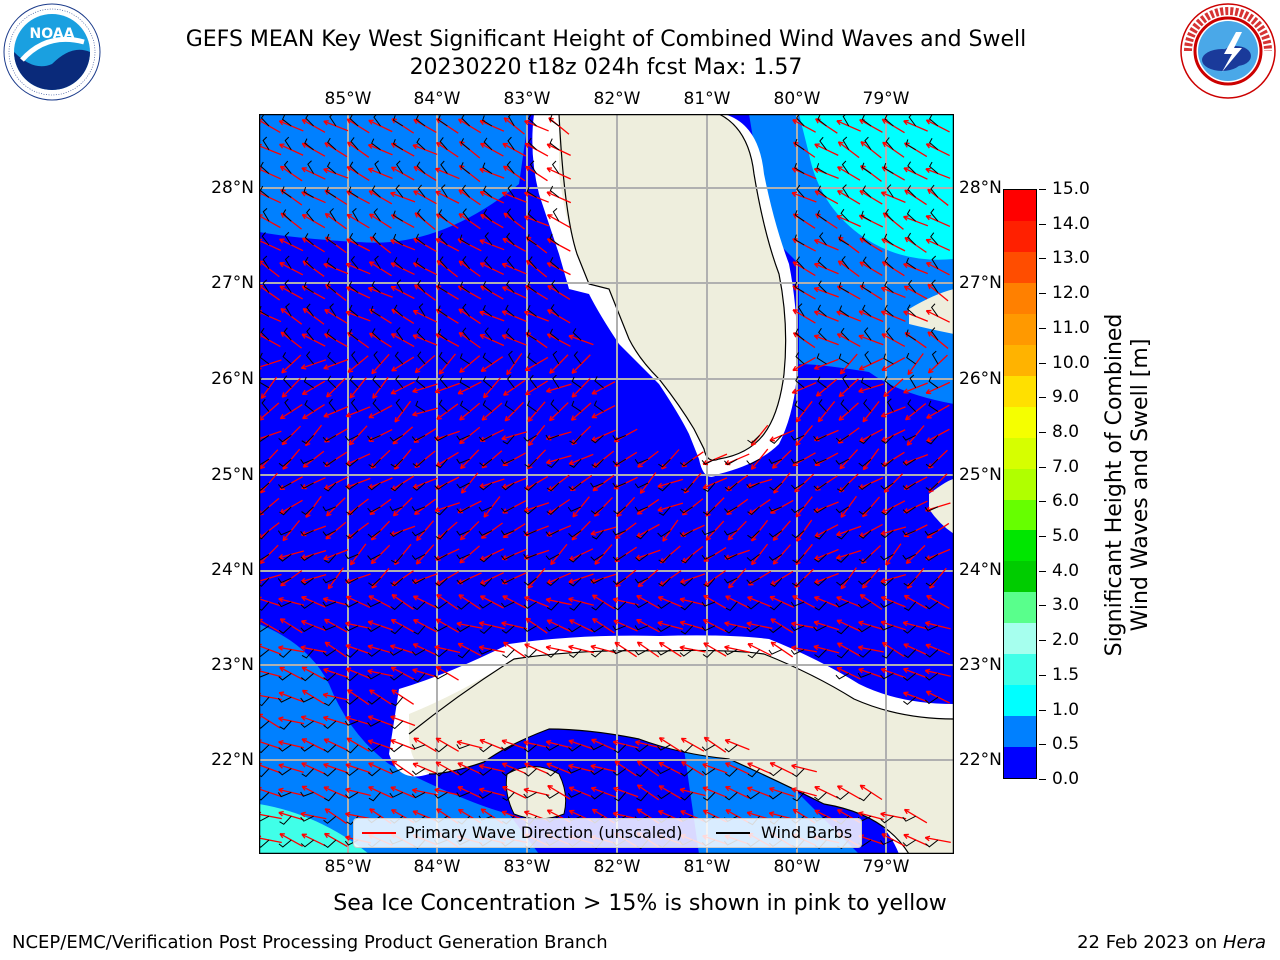 This screenshot has width=1280, height=960. Describe the element at coordinates (1066, 640) in the screenshot. I see `colorbar-tick-label: 2.0` at that location.